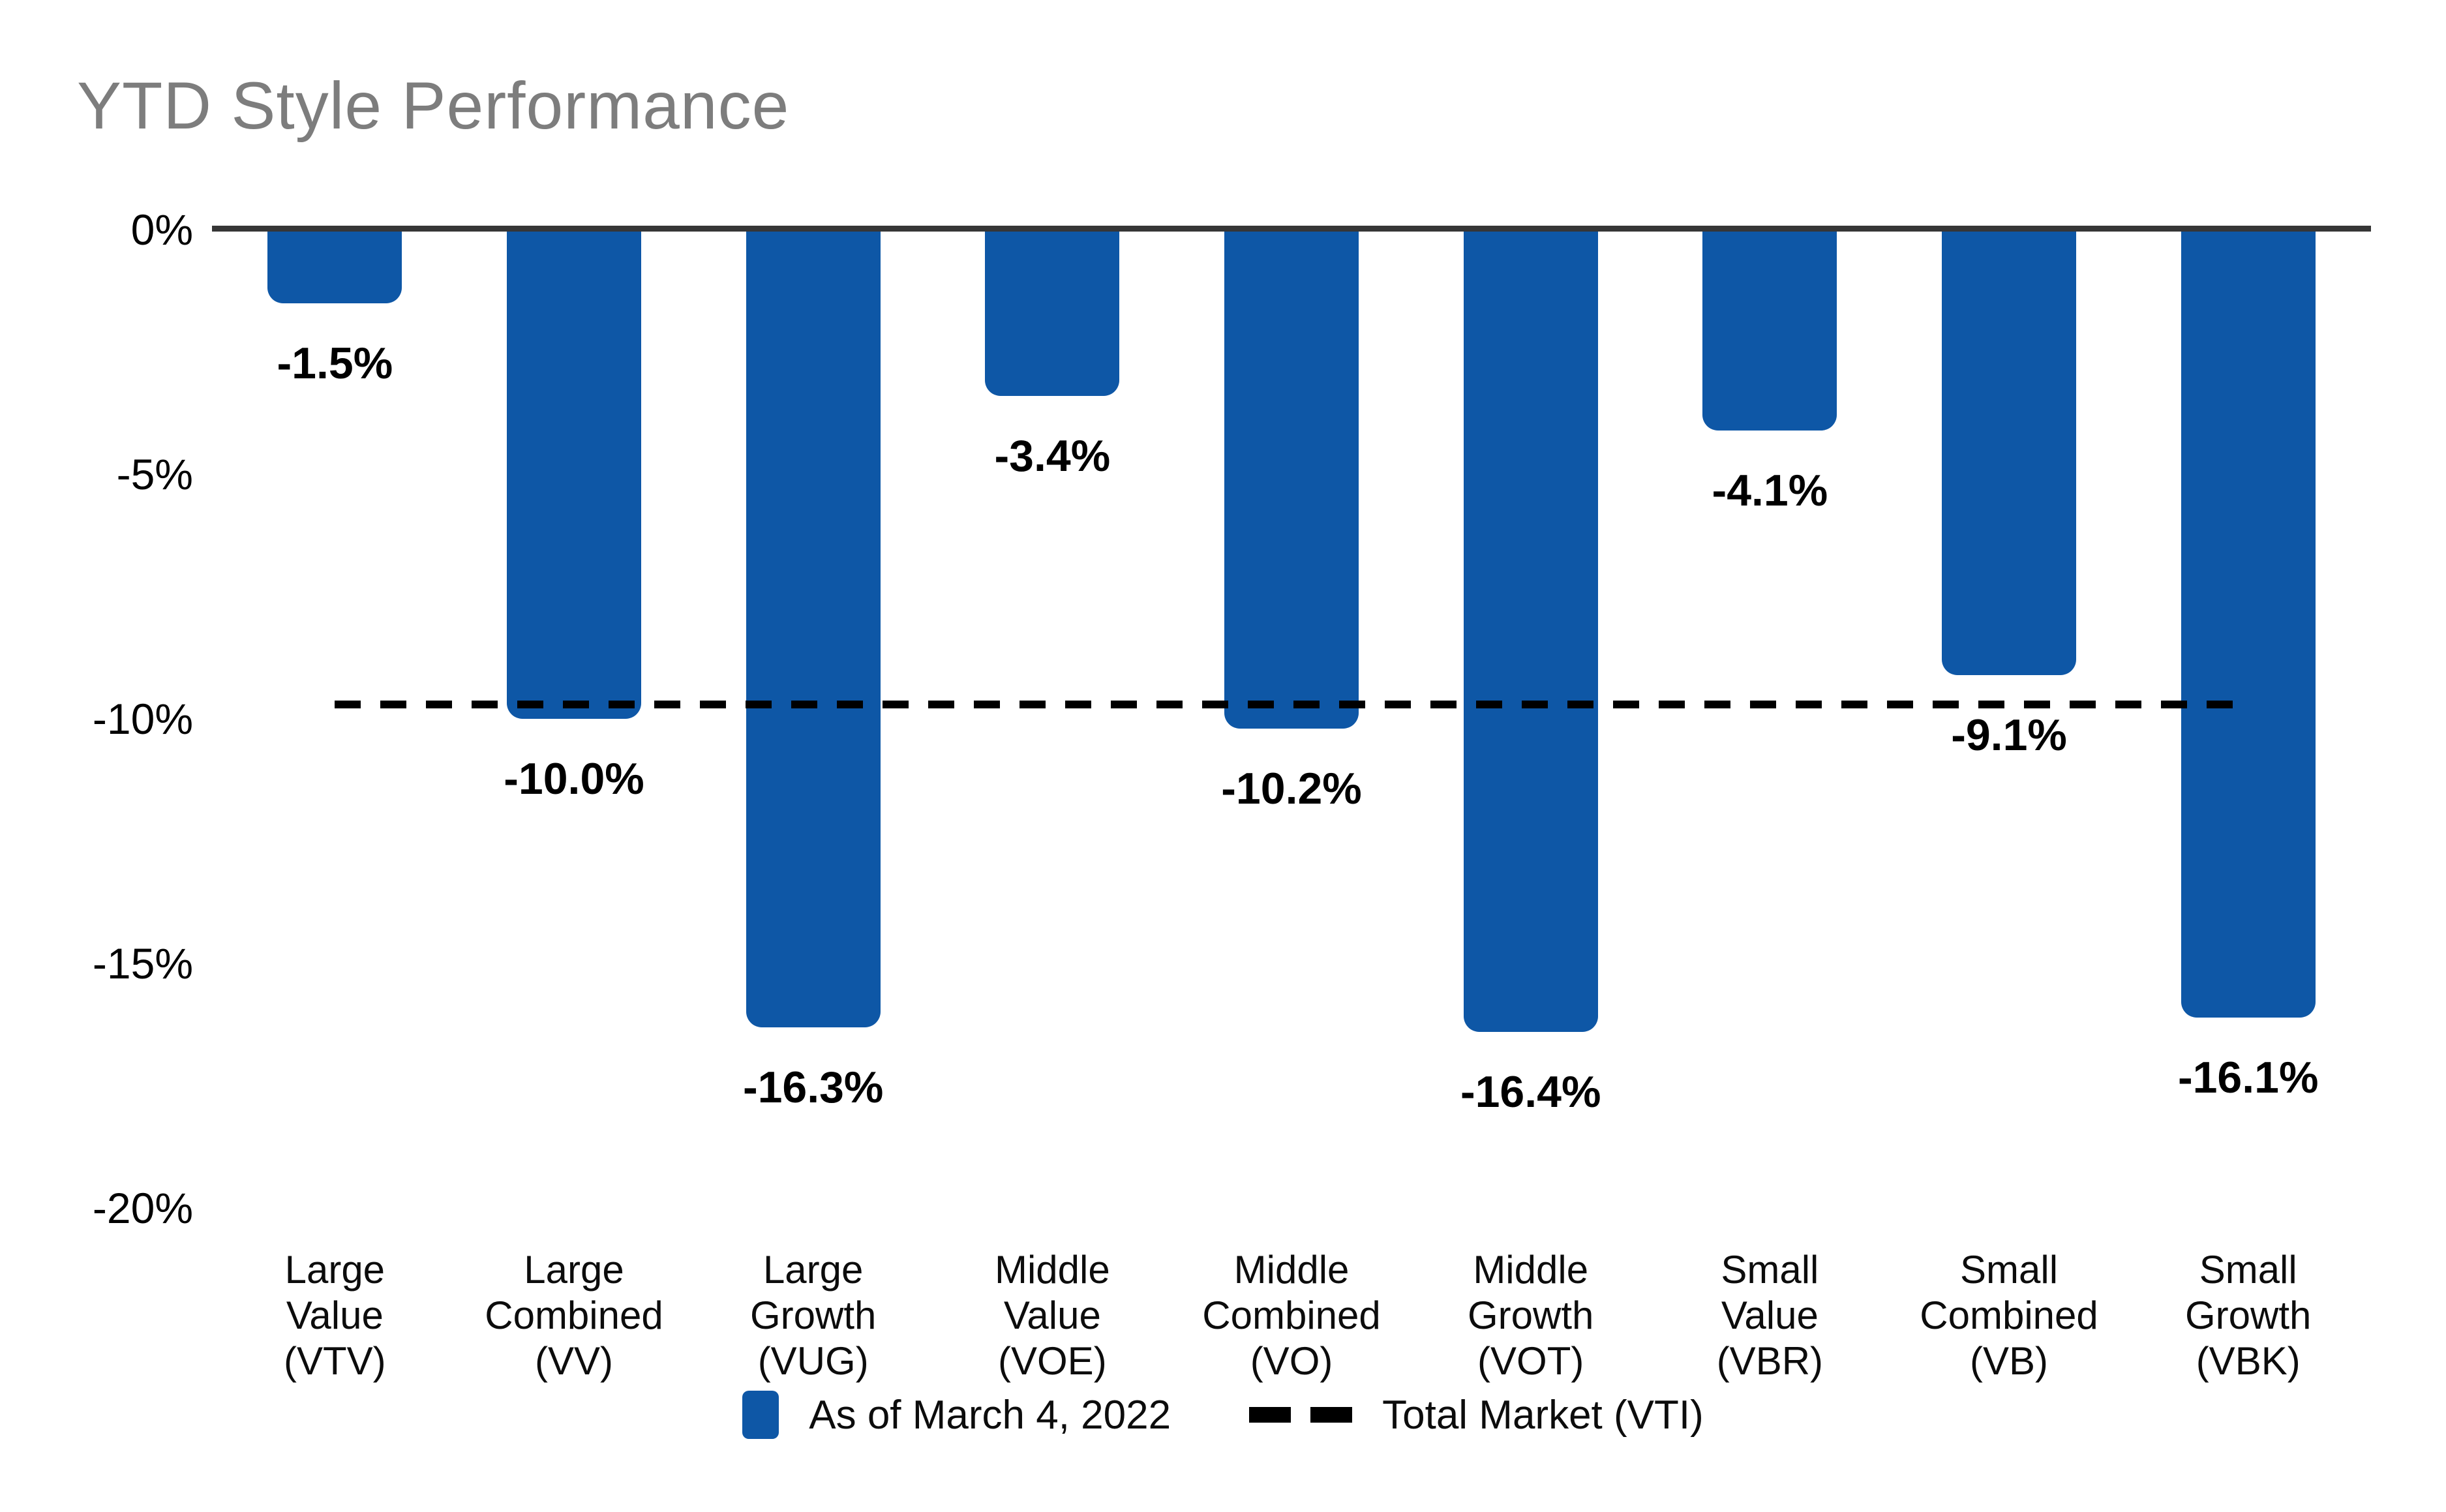  Describe the element at coordinates (1292, 788) in the screenshot. I see `bar-value-label: -10.2%` at that location.